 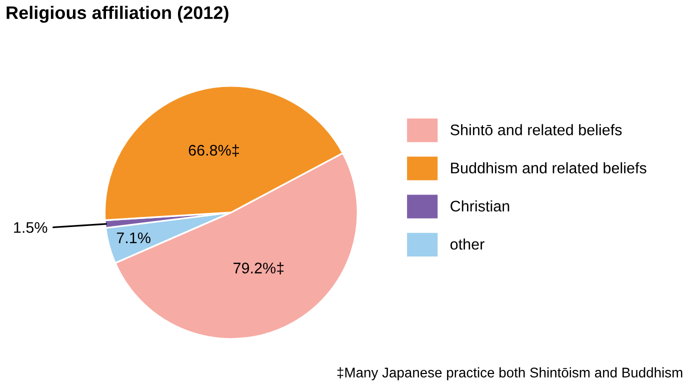 What do you see at coordinates (509, 373) in the screenshot?
I see `text: ‡Many Japanese practice both Shintōism and Buddhism` at bounding box center [509, 373].